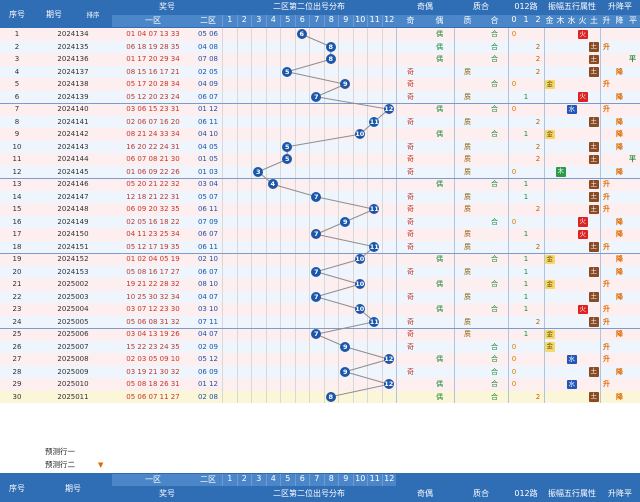  I want to click on element-mark: 水, so click(572, 359).